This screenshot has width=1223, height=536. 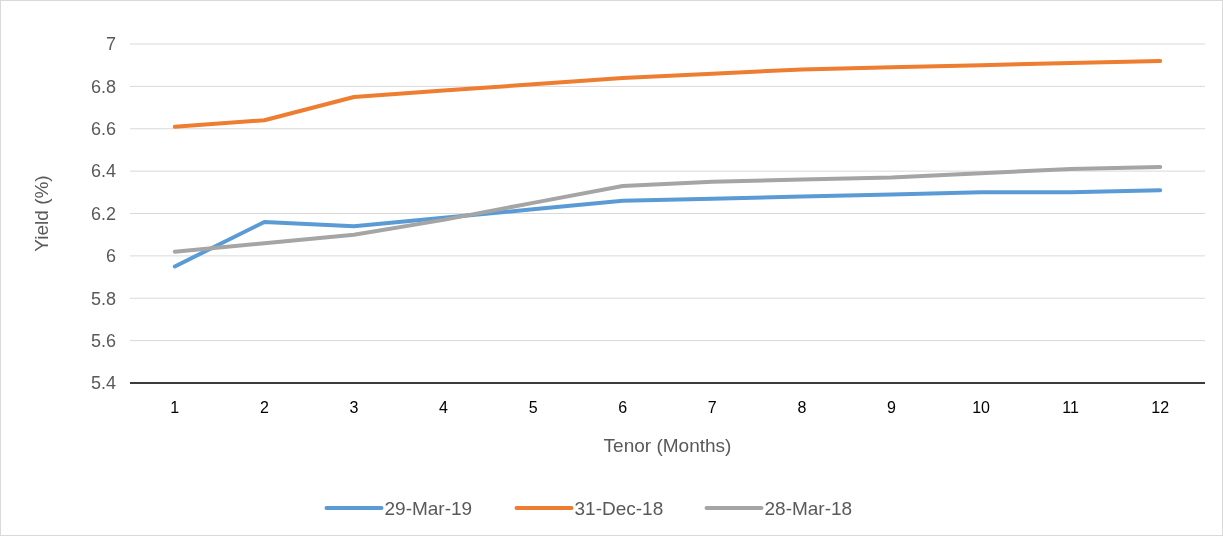 What do you see at coordinates (41, 213) in the screenshot?
I see `y-axis-title: Yield (%)` at bounding box center [41, 213].